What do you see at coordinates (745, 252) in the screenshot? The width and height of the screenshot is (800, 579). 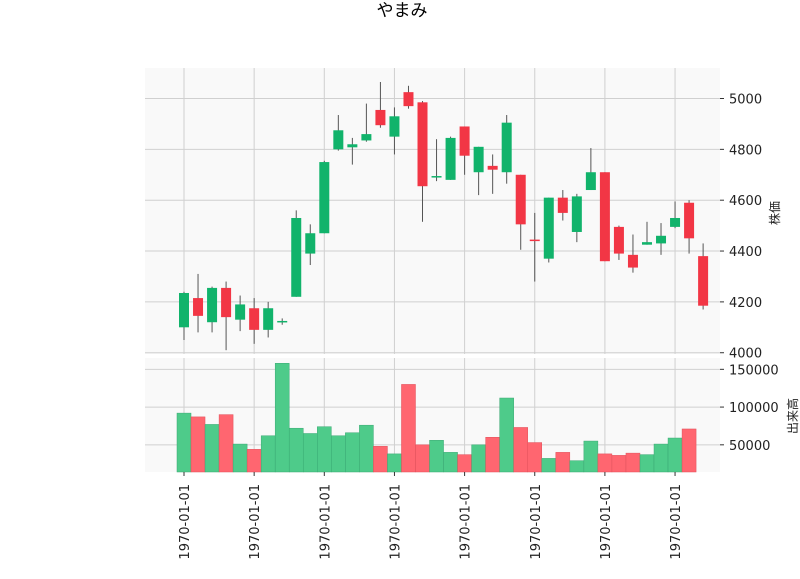 I see `price-tick-label: 4400` at bounding box center [745, 252].